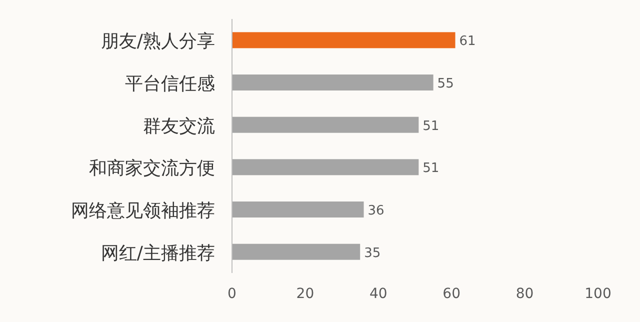 This screenshot has height=322, width=640. What do you see at coordinates (525, 294) in the screenshot?
I see `x-tick-label: 80` at bounding box center [525, 294].